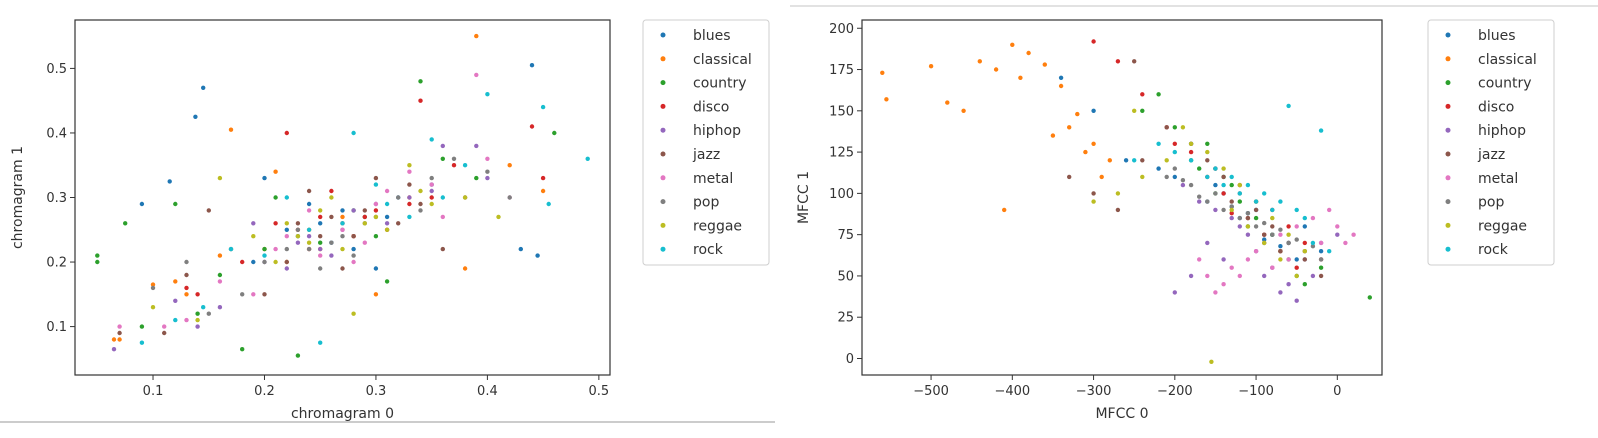 This screenshot has width=1598, height=438. I want to click on x-axis-title: chromagram 0, so click(342, 414).